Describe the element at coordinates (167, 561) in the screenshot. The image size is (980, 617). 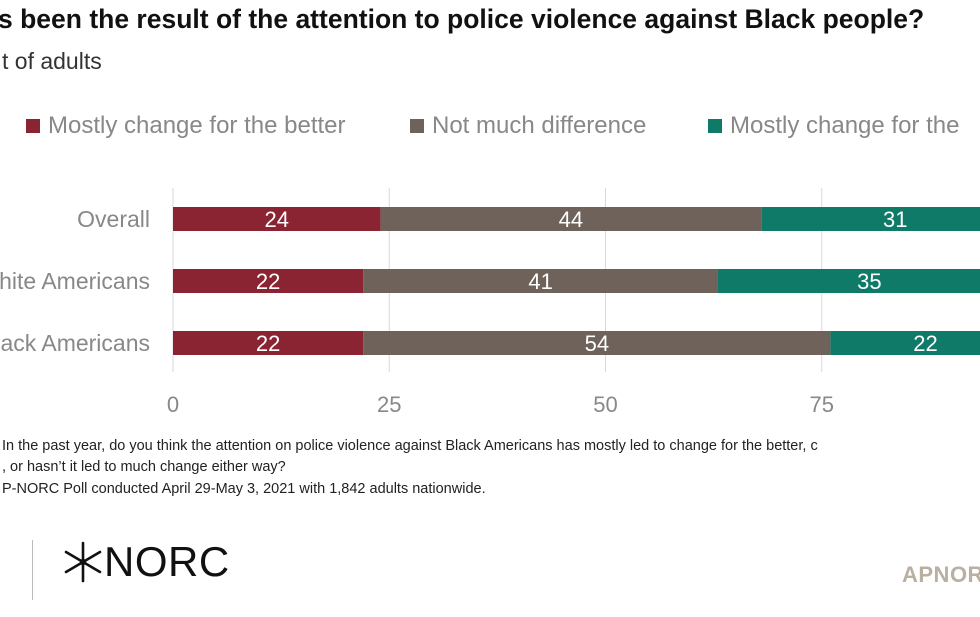
I see `norc-logo-text: NORC` at that location.